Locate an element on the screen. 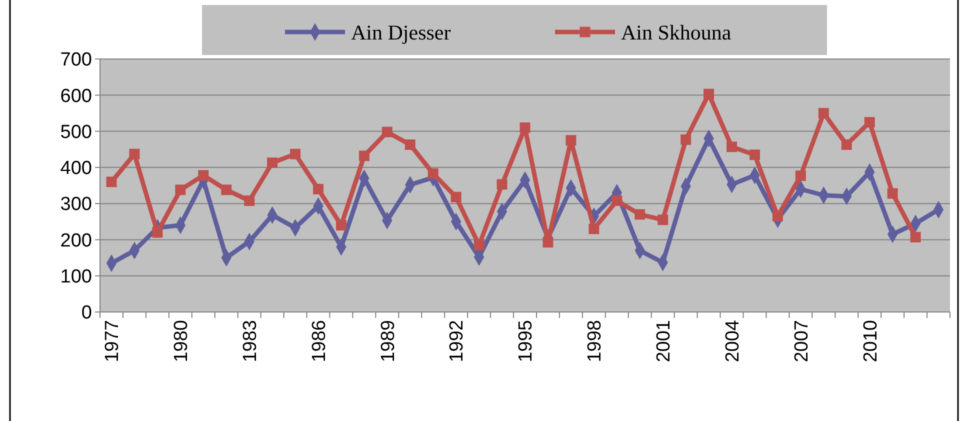  y-tick-label: 500 is located at coordinates (76, 132).